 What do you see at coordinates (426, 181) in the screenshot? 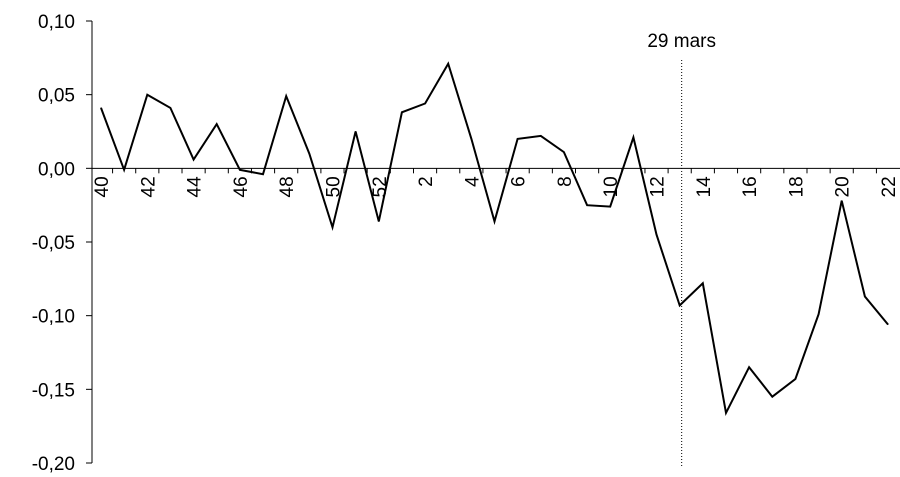
I see `x-tick-label: 2` at bounding box center [426, 181].